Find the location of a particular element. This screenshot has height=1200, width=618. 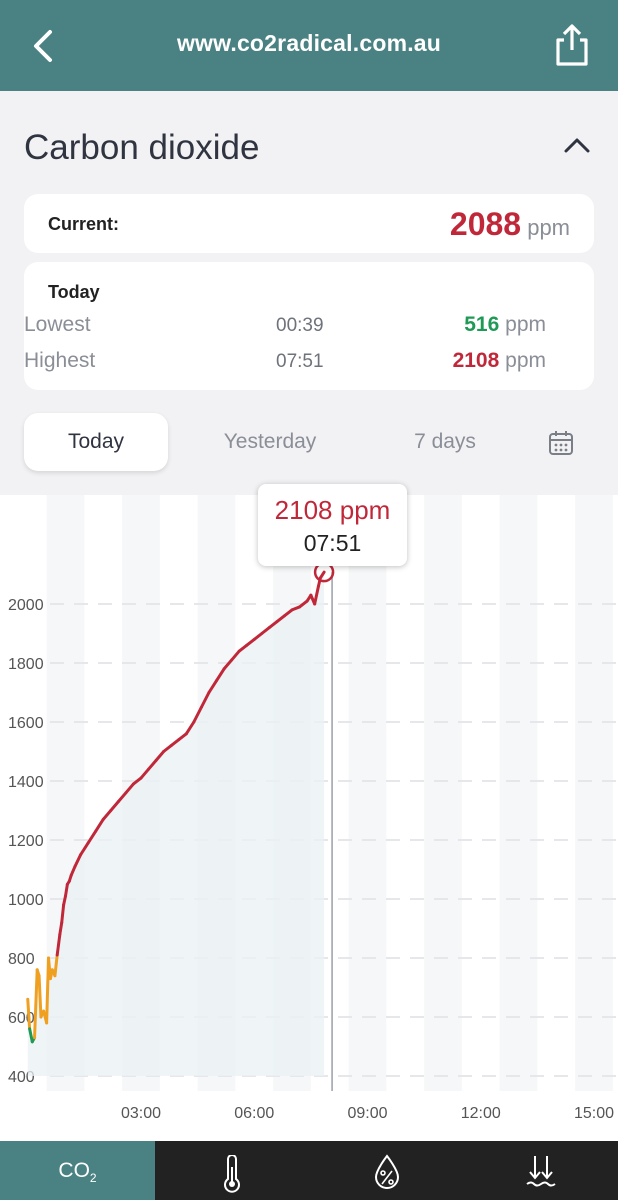

lowest-row: Lowest 00:39 516 ppm is located at coordinates (285, 325).